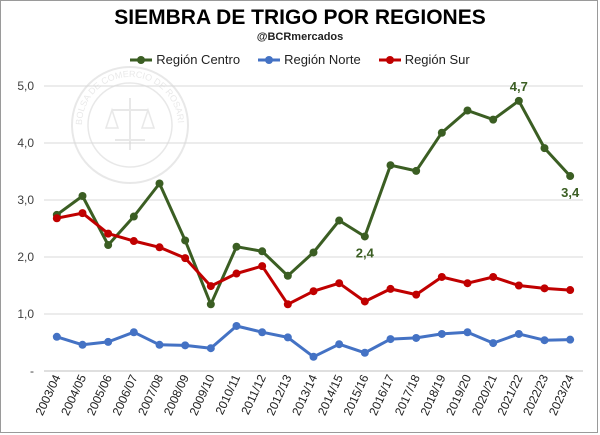 This screenshot has height=435, width=600. What do you see at coordinates (198, 59) in the screenshot?
I see `legend-label-centro: Región Centro` at bounding box center [198, 59].